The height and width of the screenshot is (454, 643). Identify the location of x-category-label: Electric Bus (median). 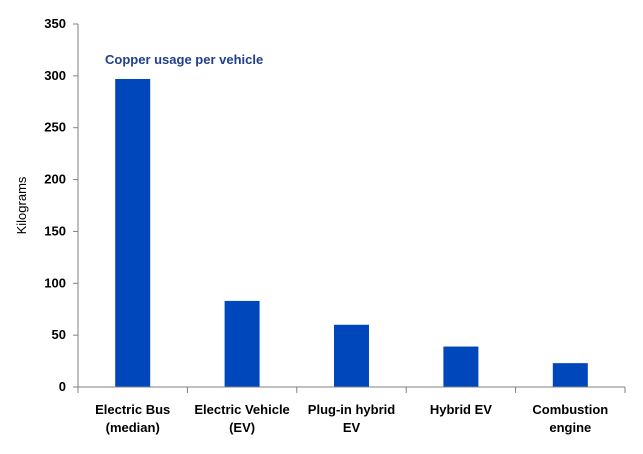
(132, 418).